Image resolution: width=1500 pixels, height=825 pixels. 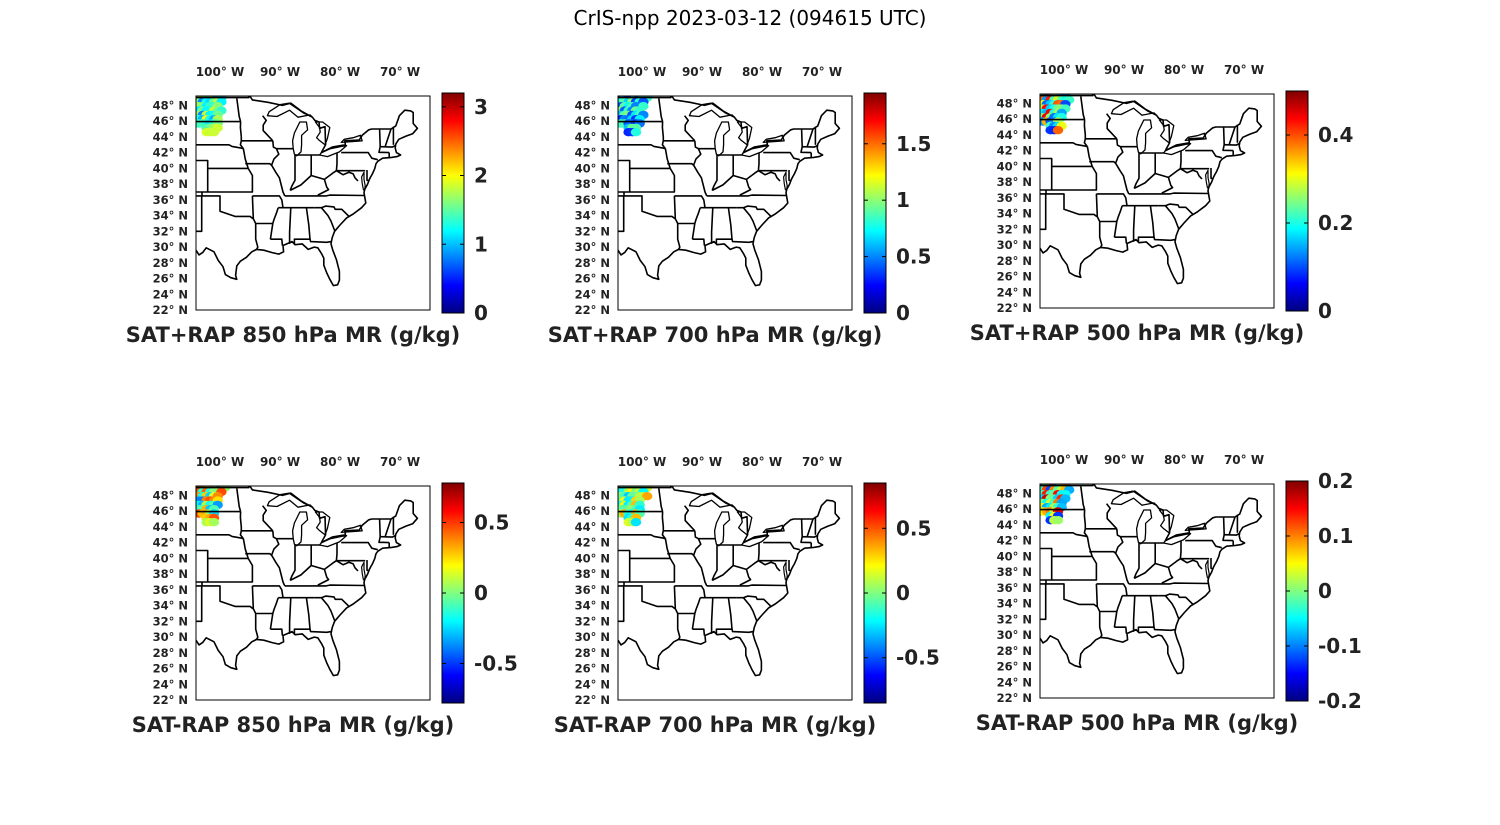 I want to click on colorbar-tick-label: 0.2, so click(x=1335, y=481).